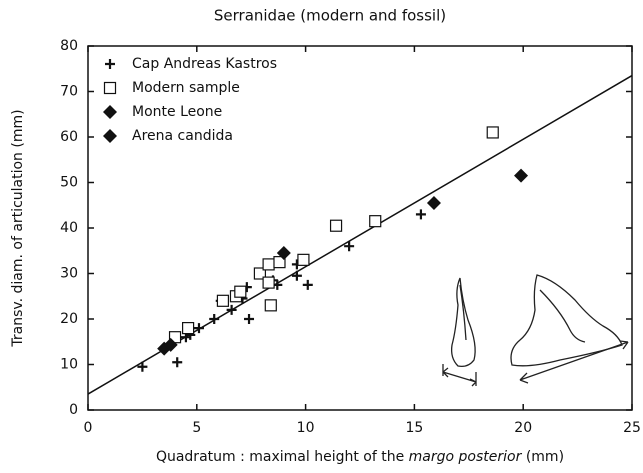  Describe the element at coordinates (69, 319) in the screenshot. I see `y-tick-label: 20` at that location.